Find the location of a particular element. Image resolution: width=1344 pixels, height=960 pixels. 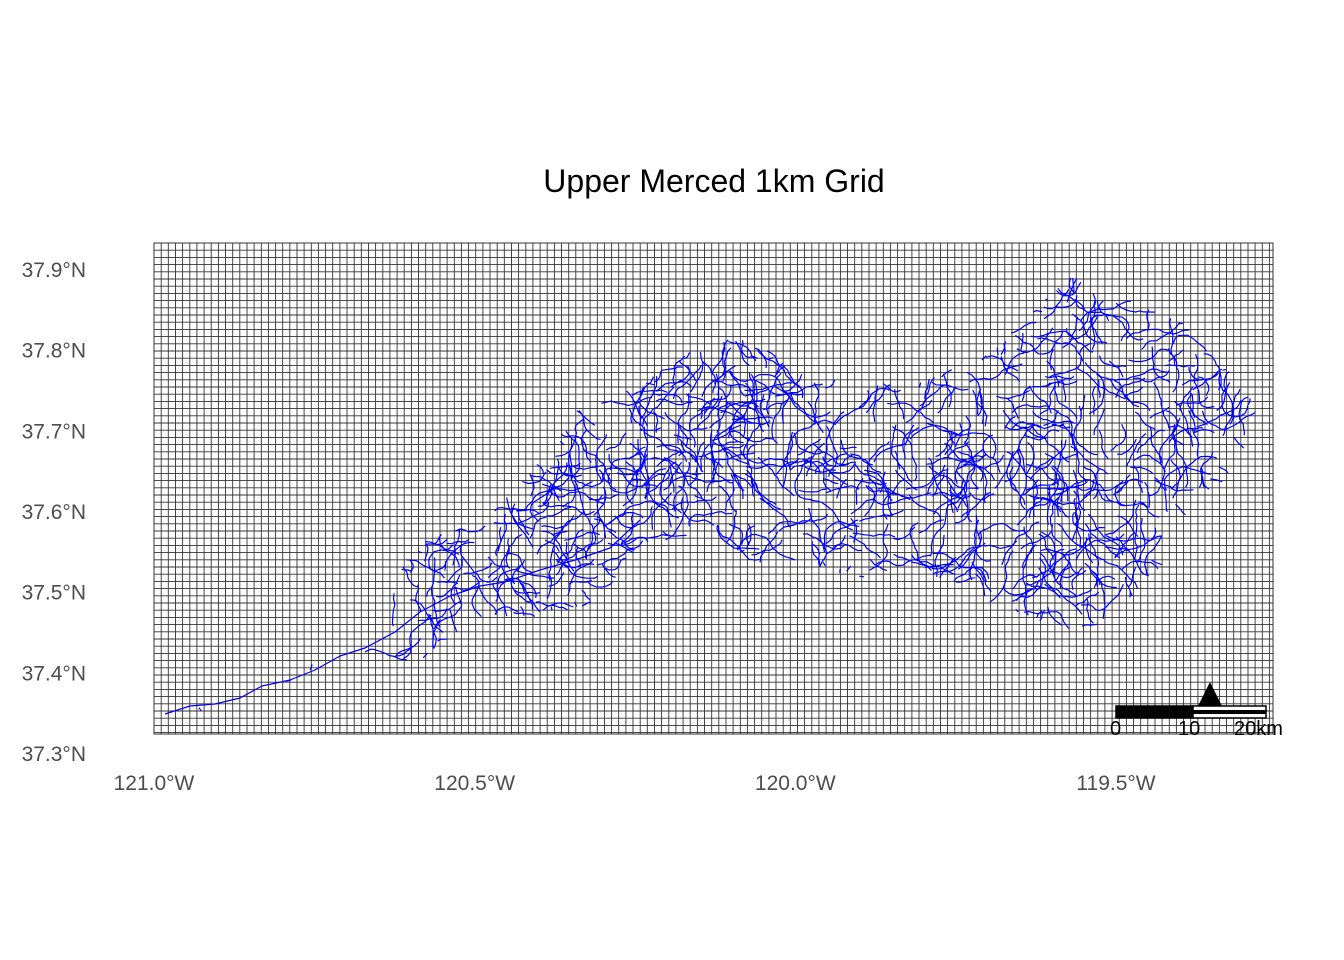

scale-label-0: 0 is located at coordinates (1115, 729).